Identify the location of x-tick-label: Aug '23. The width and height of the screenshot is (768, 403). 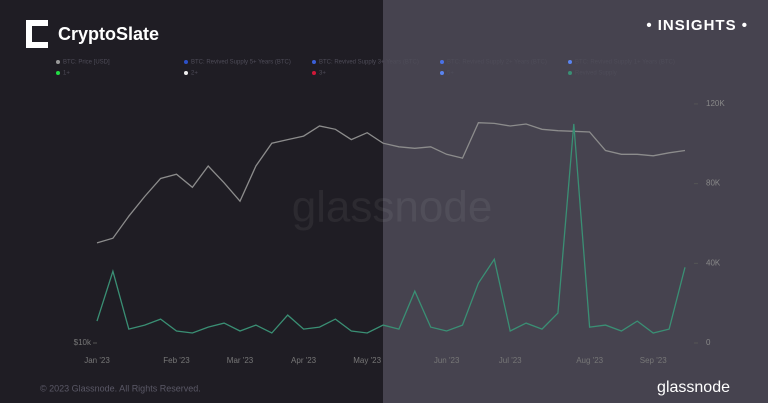
(589, 360).